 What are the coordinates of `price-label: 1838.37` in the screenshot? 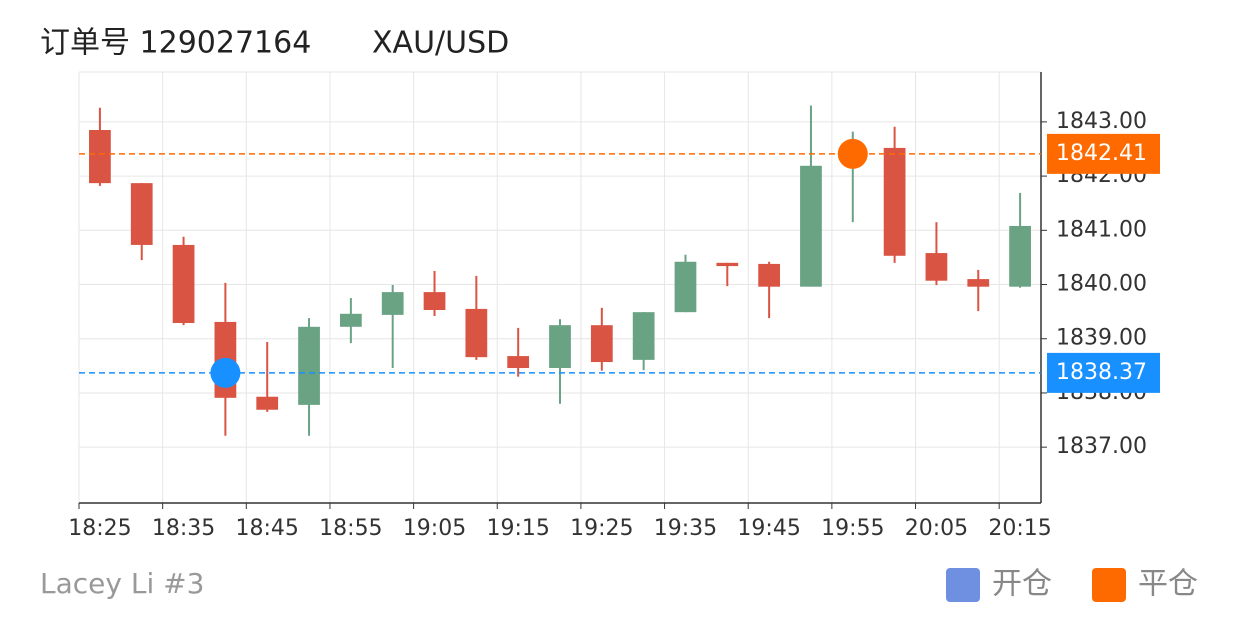 It's located at (1101, 372).